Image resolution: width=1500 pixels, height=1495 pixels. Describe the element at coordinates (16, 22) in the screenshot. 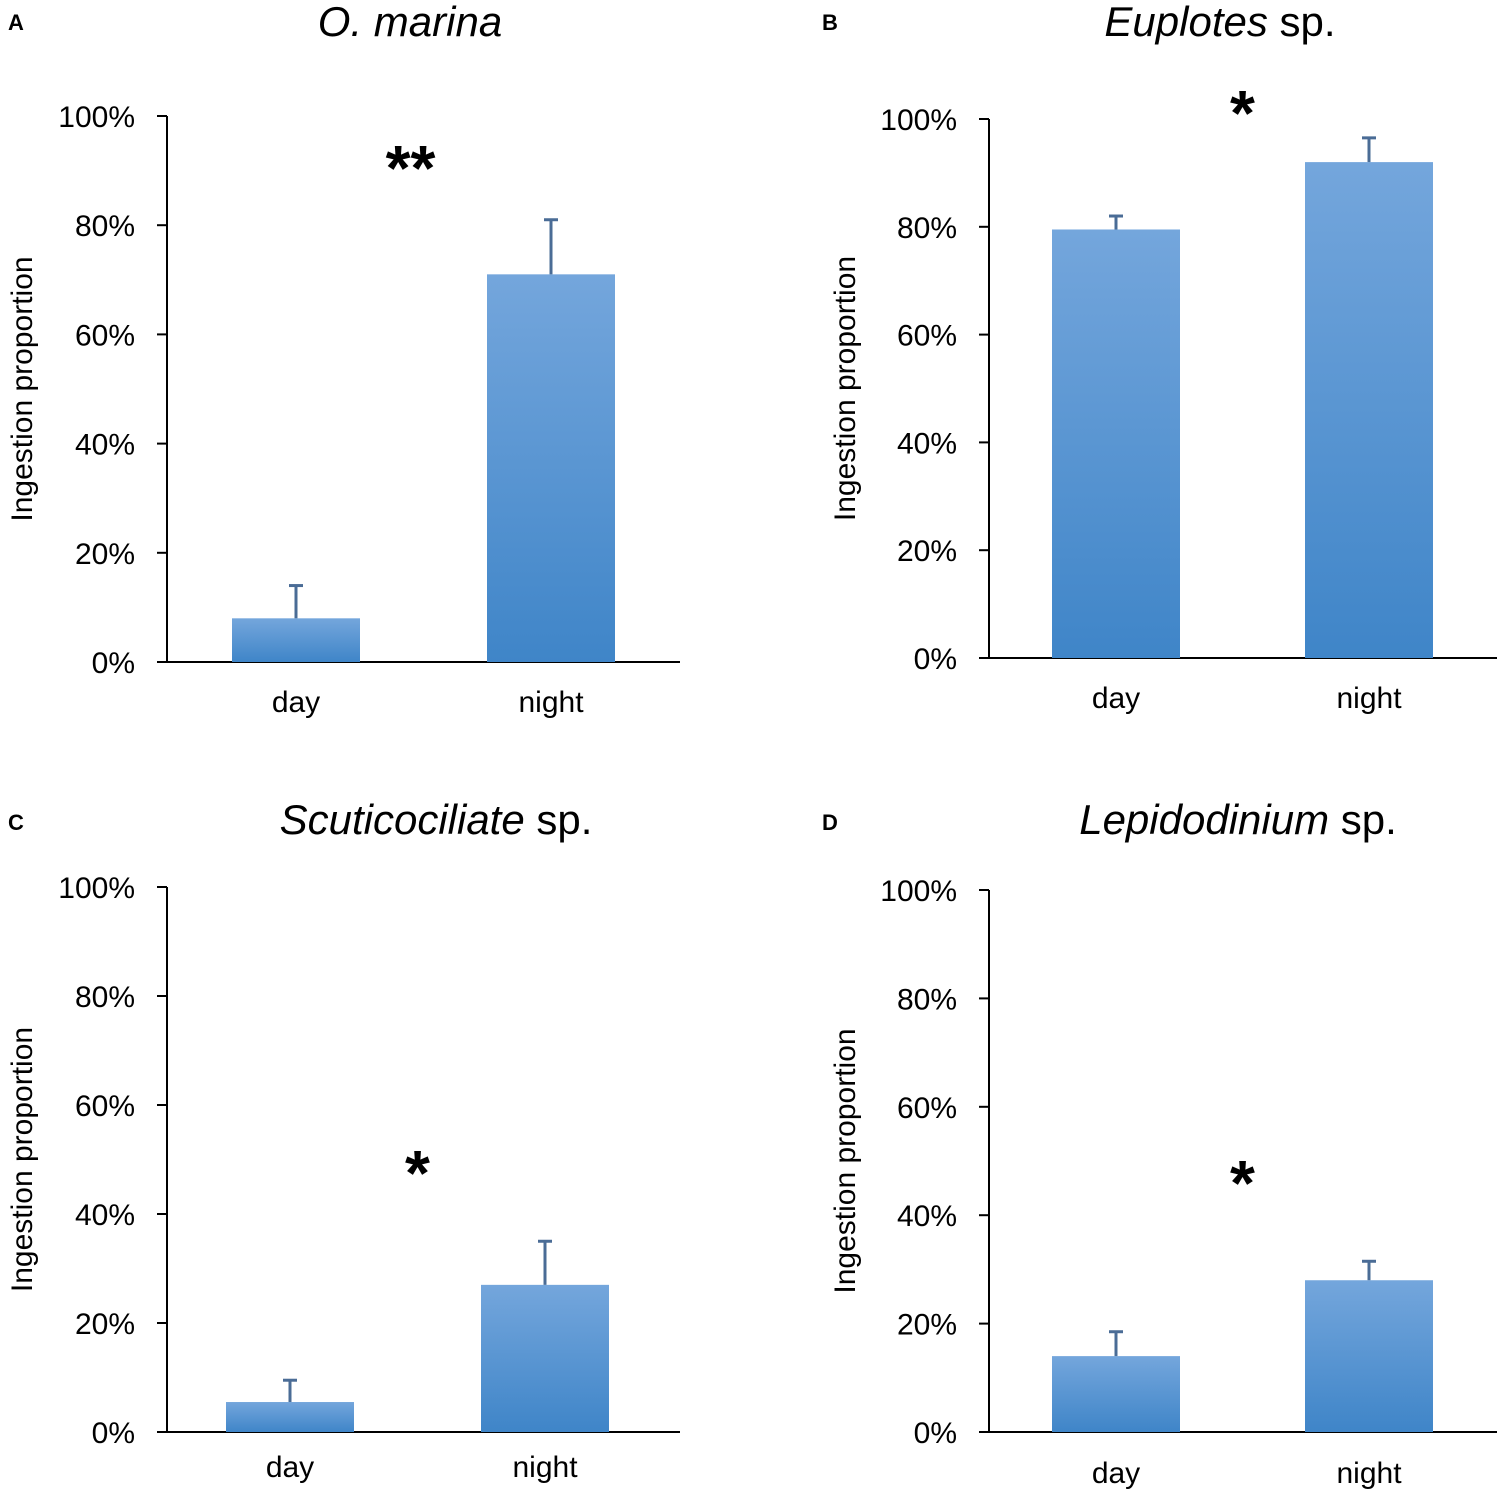

I see `panel-letter: A` at that location.